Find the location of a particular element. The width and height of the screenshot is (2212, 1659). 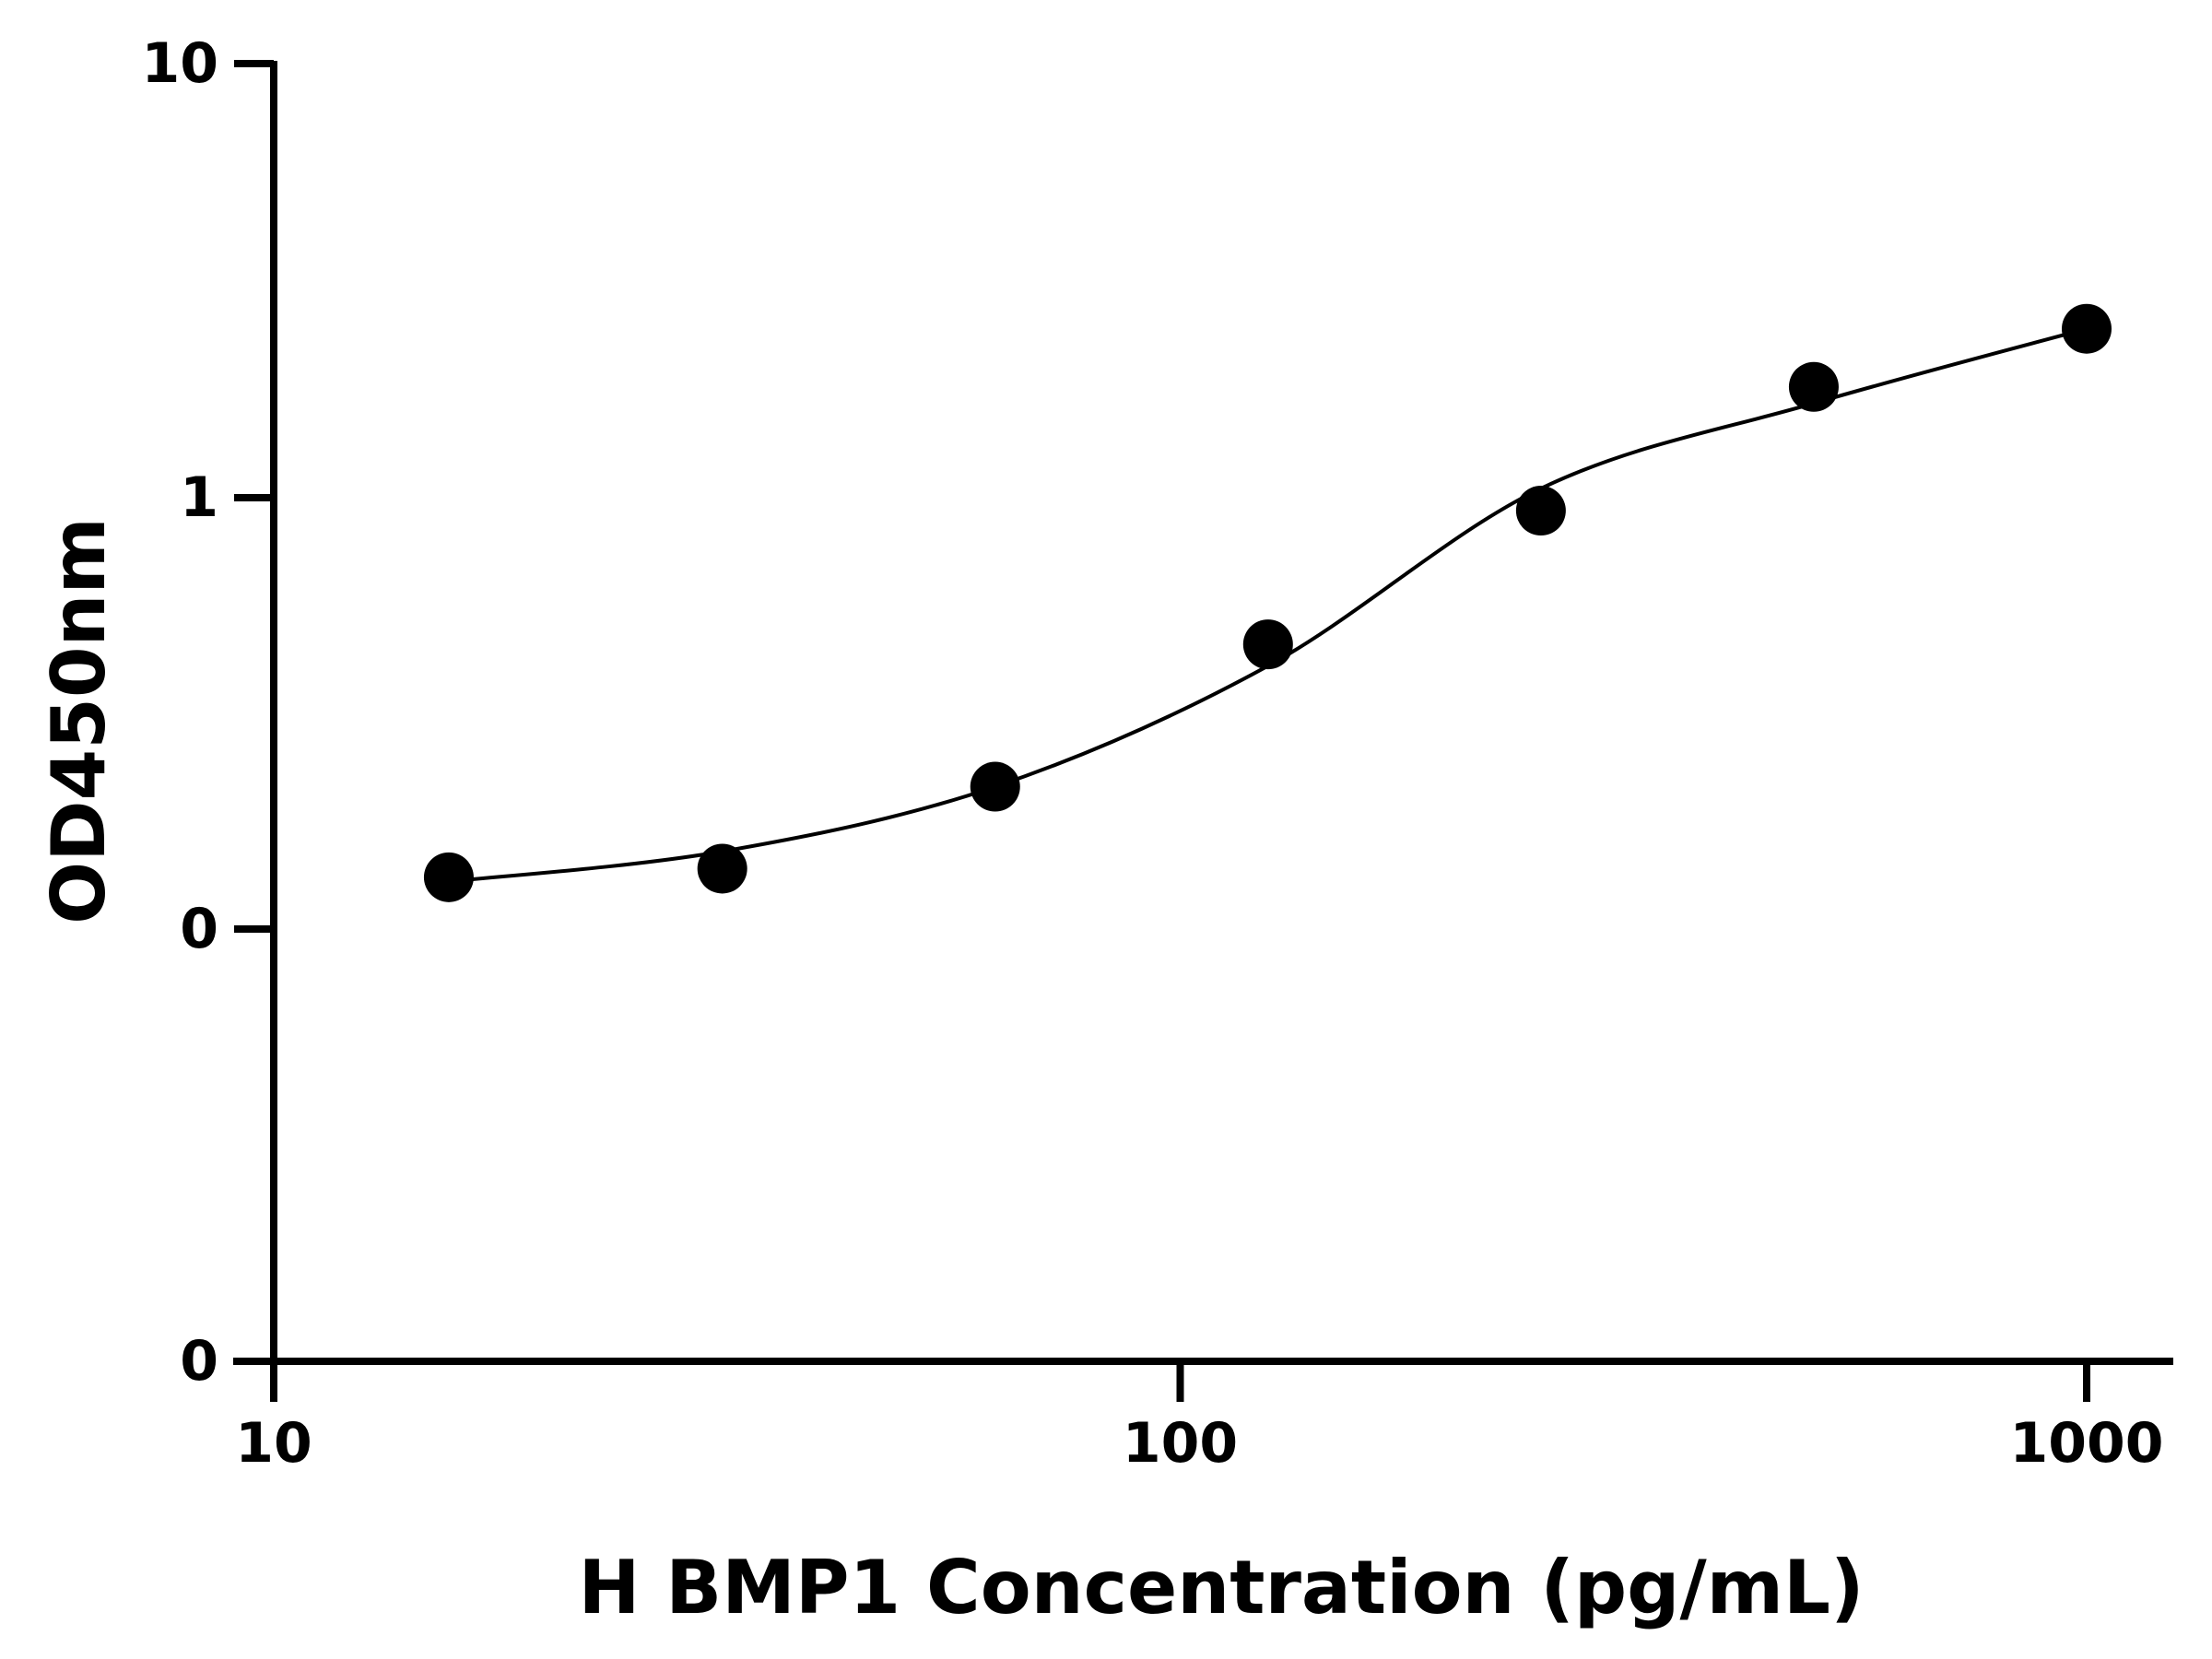

x-ticks: 10 100 1000 is located at coordinates (1199, 1418).